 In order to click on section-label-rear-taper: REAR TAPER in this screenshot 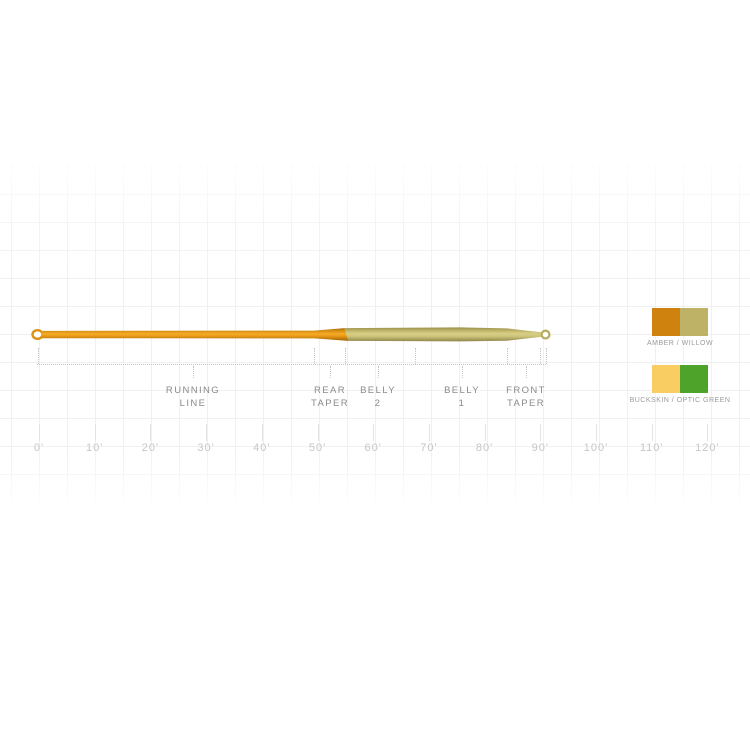, I will do `click(330, 397)`.